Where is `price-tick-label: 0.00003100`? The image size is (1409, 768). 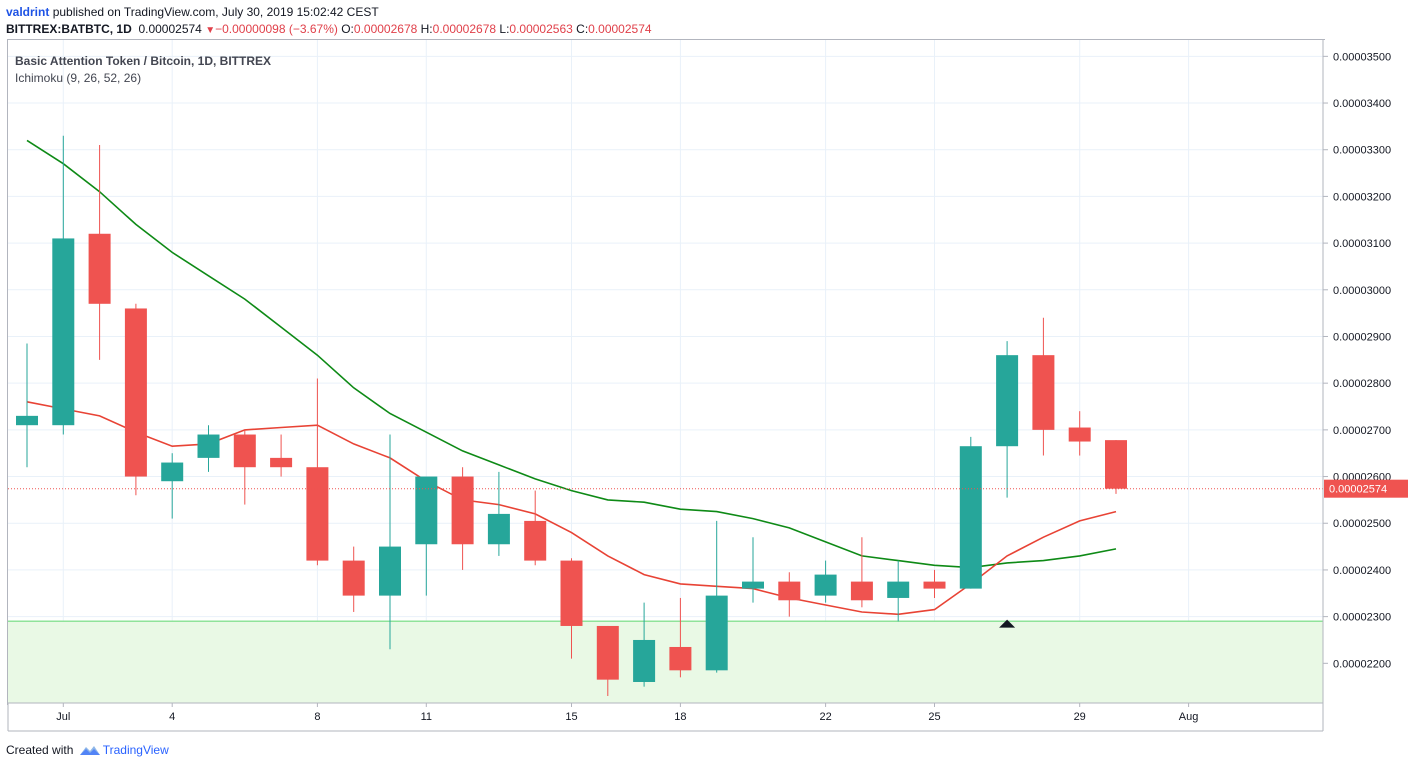 price-tick-label: 0.00003100 is located at coordinates (1362, 244).